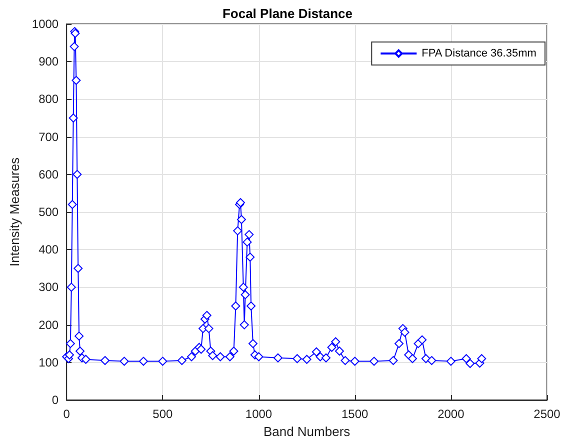  What do you see at coordinates (48, 212) in the screenshot?
I see `y-tick-label: 500` at bounding box center [48, 212].